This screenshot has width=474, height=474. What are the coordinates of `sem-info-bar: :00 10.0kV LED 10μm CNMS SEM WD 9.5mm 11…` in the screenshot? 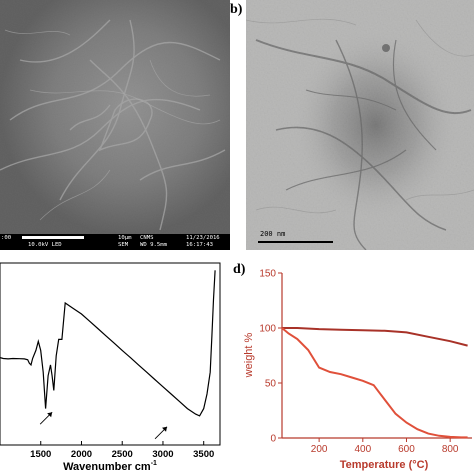 It's located at (115, 242).